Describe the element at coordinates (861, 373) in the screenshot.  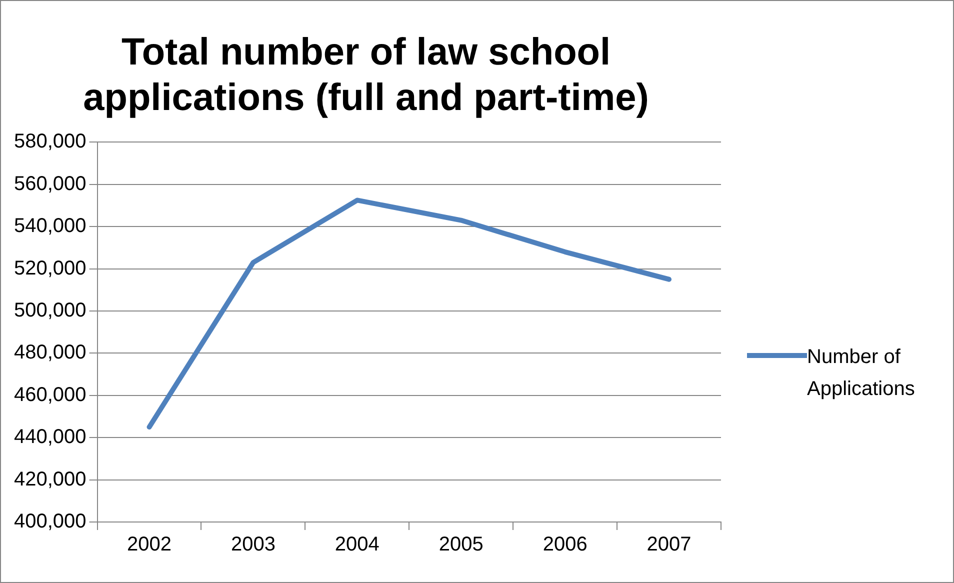
I see `legend-label: Number of Applications` at that location.